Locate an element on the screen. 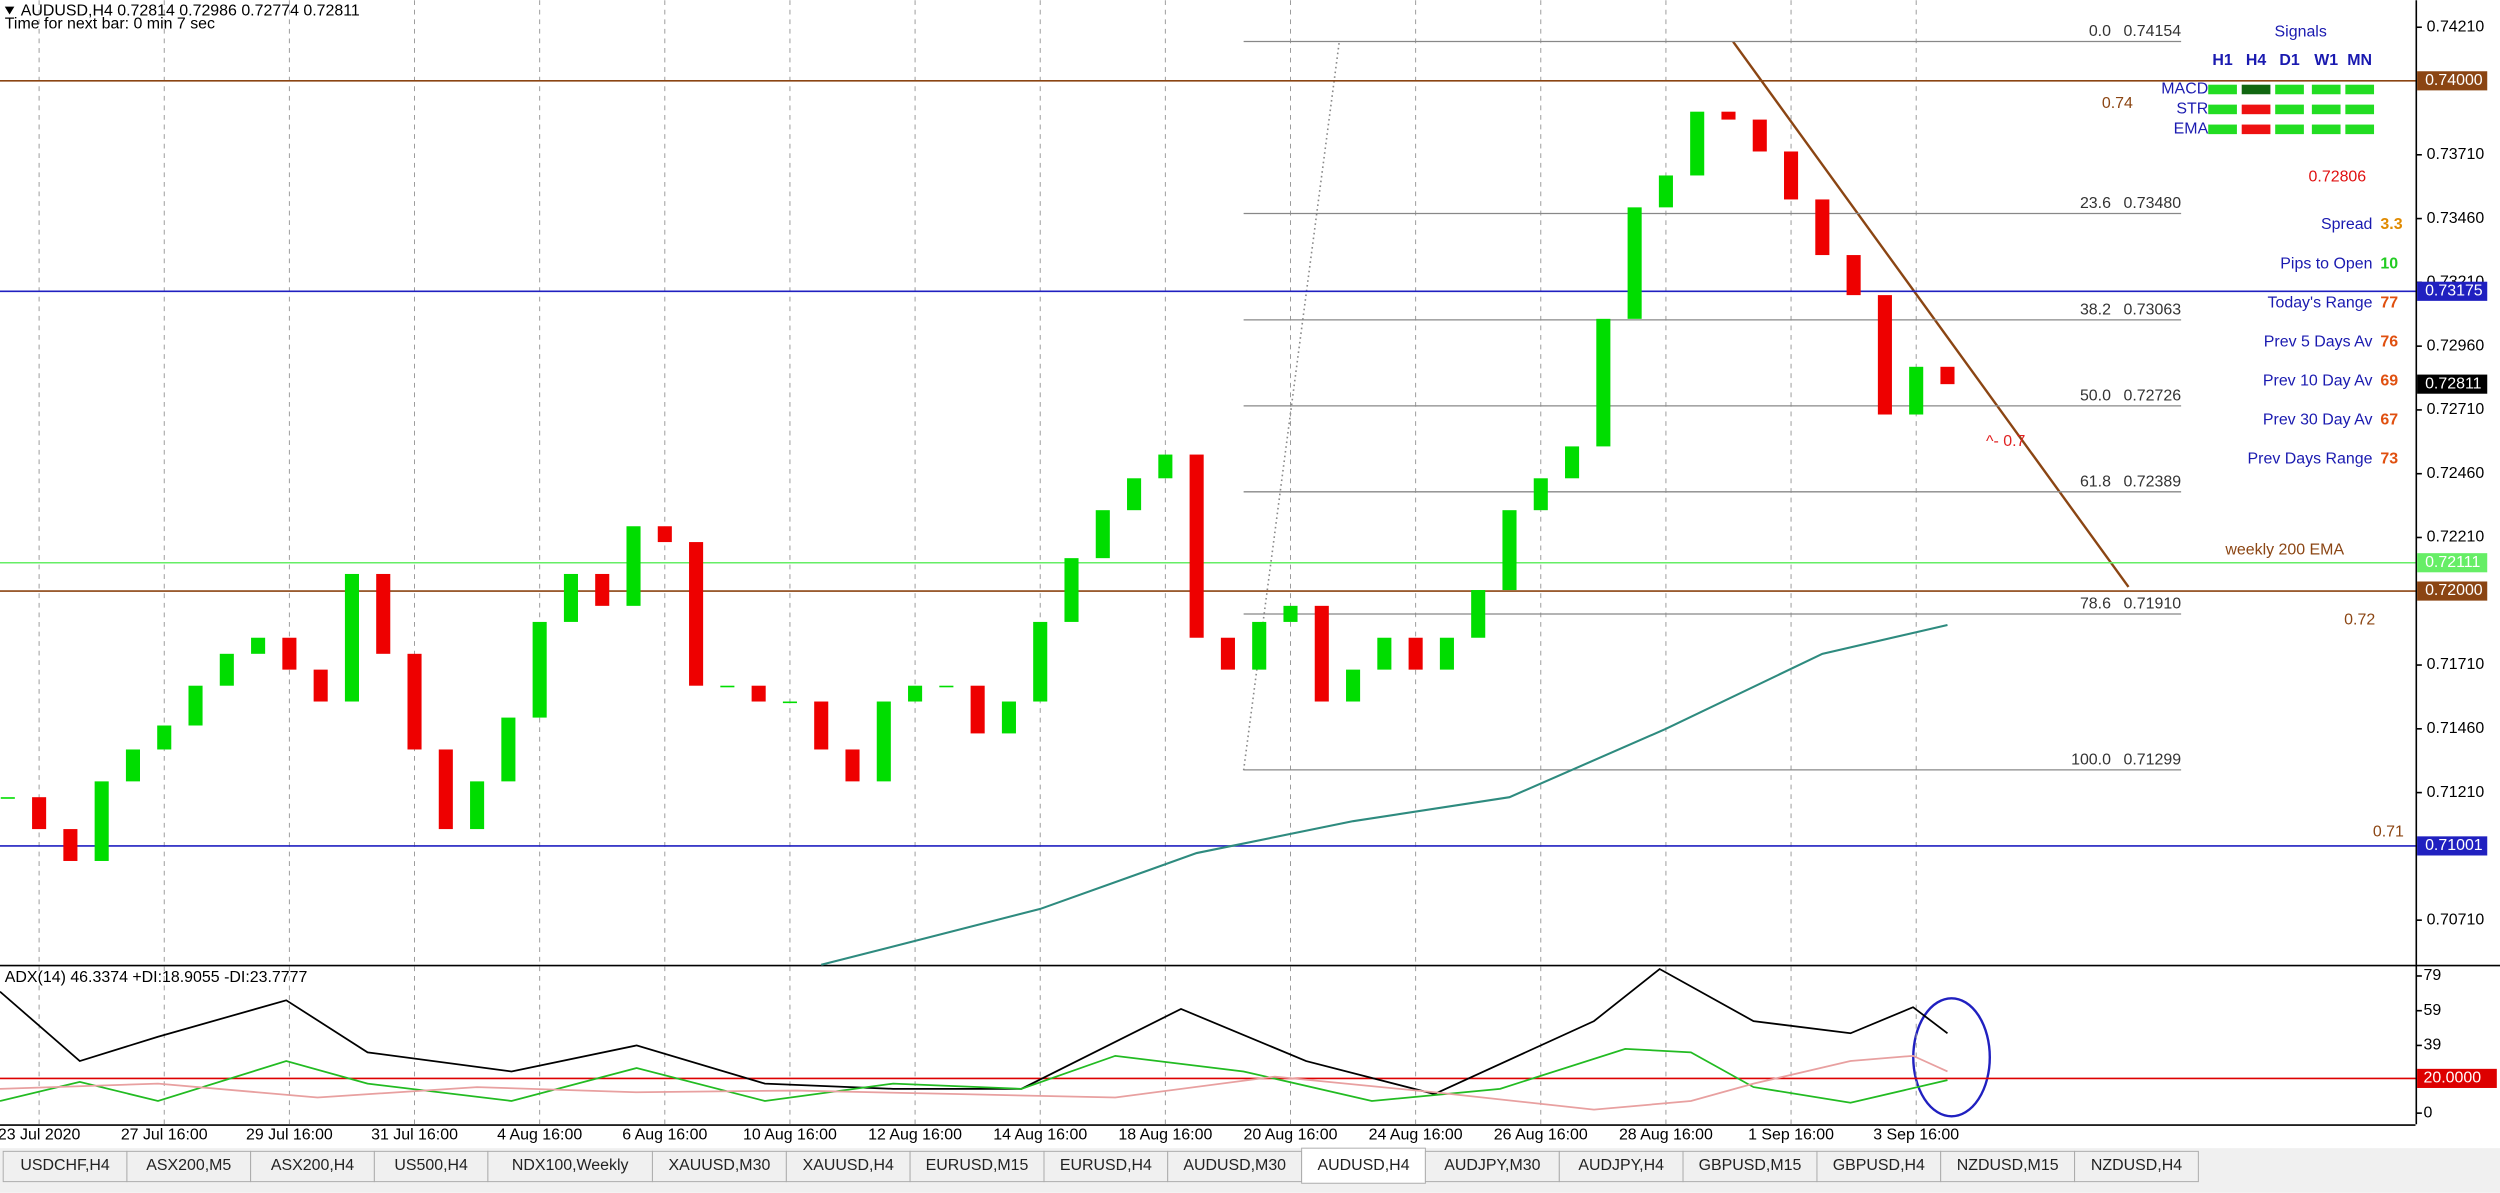 This screenshot has width=2500, height=1193. trend-line is located at coordinates (1931, 314).